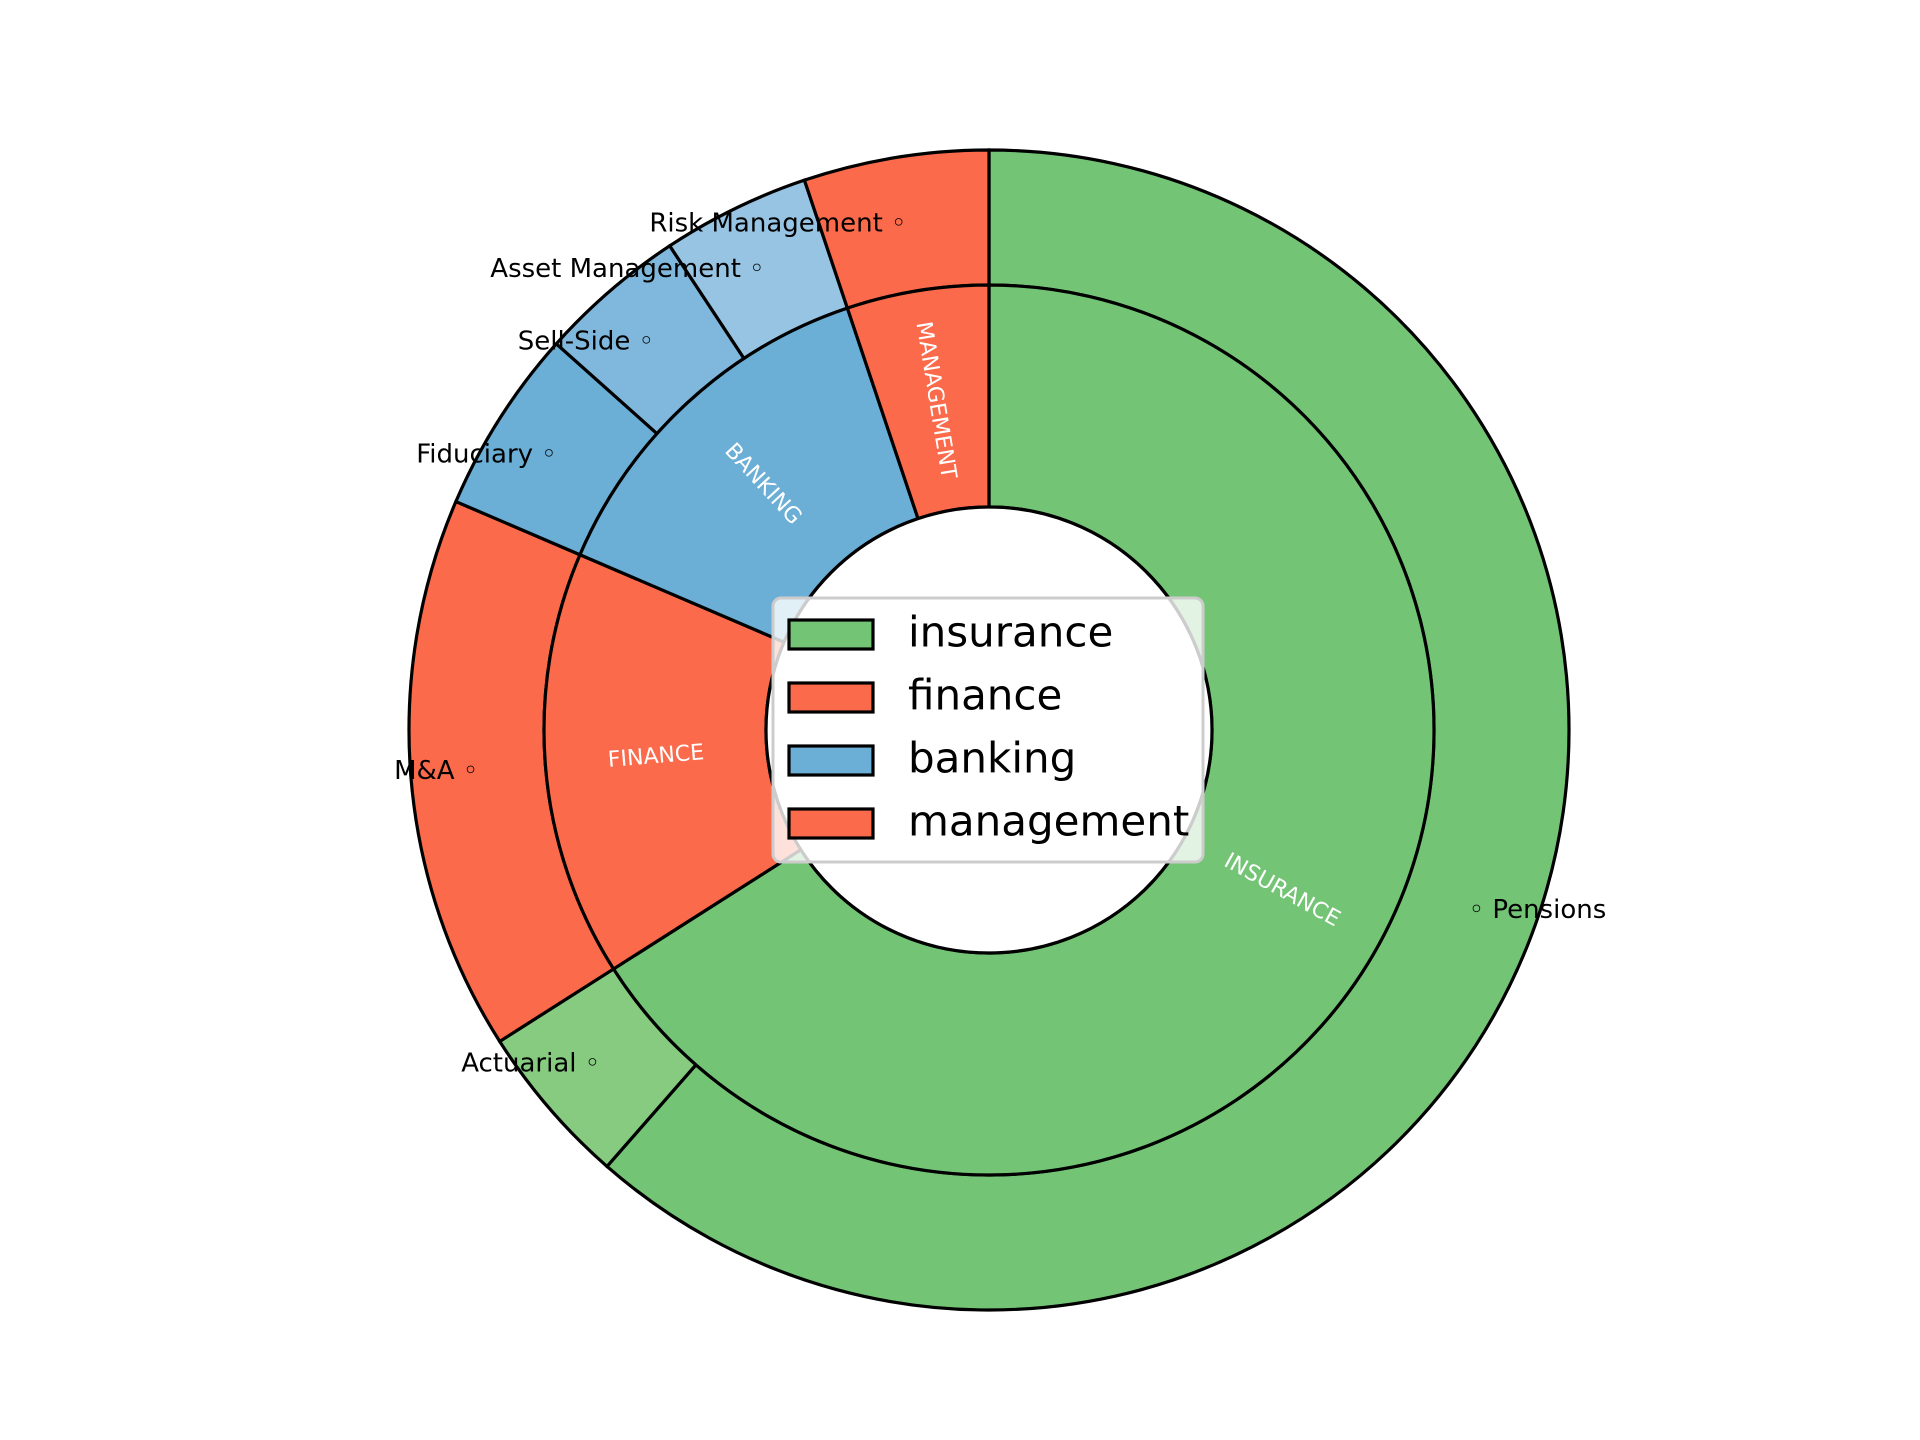 The height and width of the screenshot is (1440, 1920). Describe the element at coordinates (1010, 632) in the screenshot. I see `legend-label-insurance: insurance` at that location.